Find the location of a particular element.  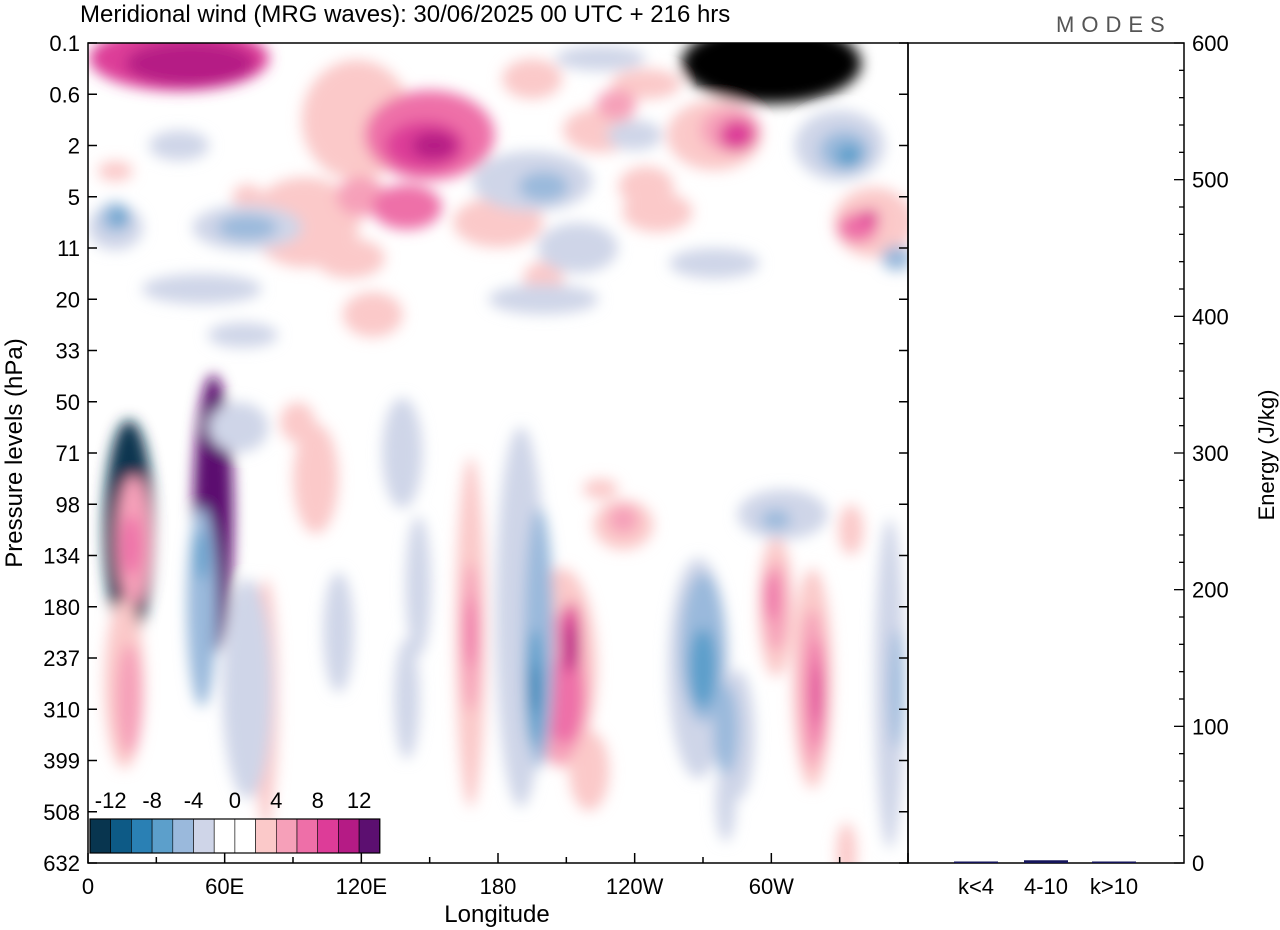

longitude-axis: 0 60E 120E 180 120W 60W is located at coordinates (495, 876).